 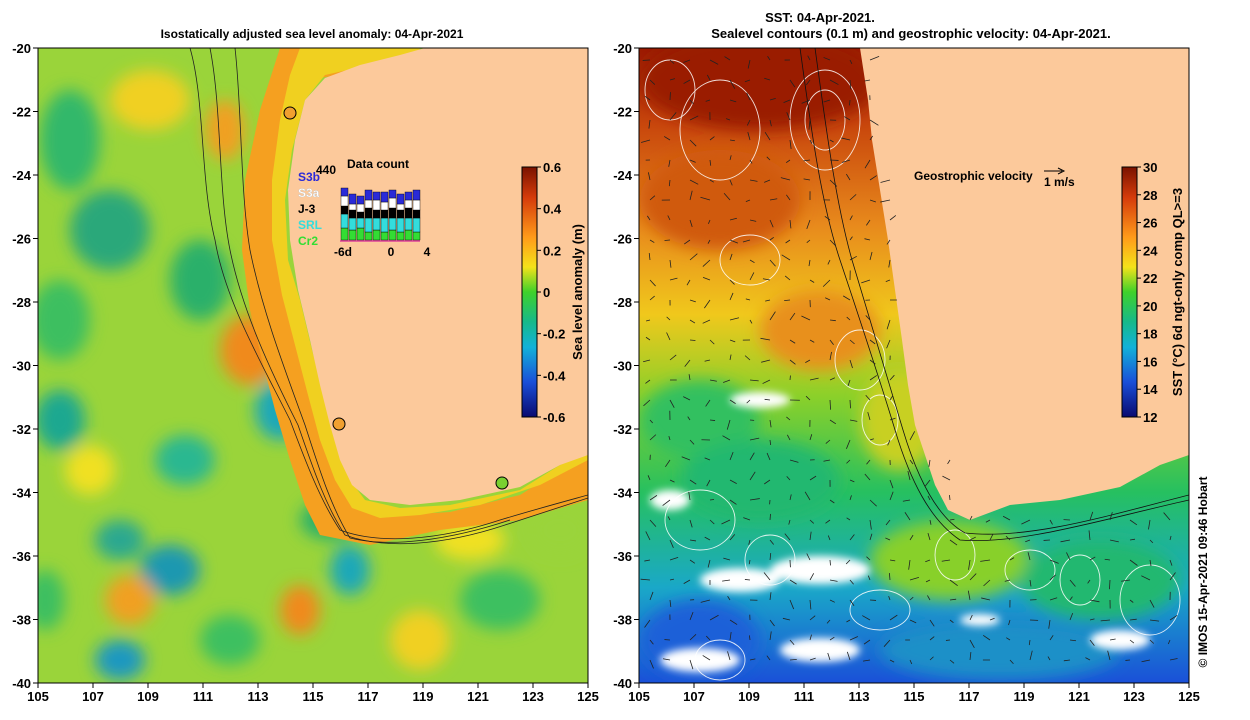 I want to click on x-tick-label: 121, so click(x=1079, y=696).